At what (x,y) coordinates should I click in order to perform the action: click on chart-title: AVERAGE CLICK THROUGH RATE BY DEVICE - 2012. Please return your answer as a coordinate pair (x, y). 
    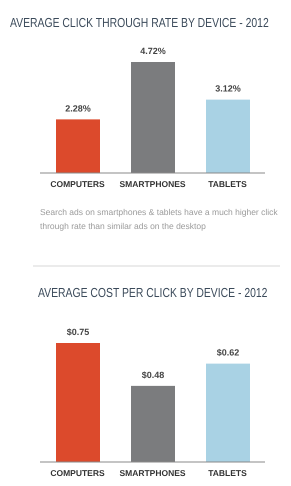
    Looking at the image, I should click on (139, 22).